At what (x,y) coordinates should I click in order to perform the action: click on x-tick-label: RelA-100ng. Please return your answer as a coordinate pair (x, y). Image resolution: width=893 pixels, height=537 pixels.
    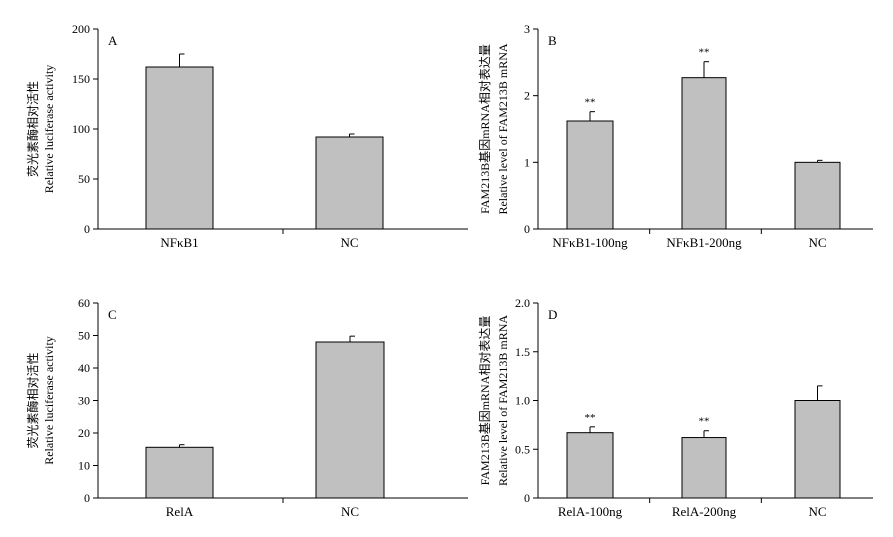
    Looking at the image, I should click on (590, 511).